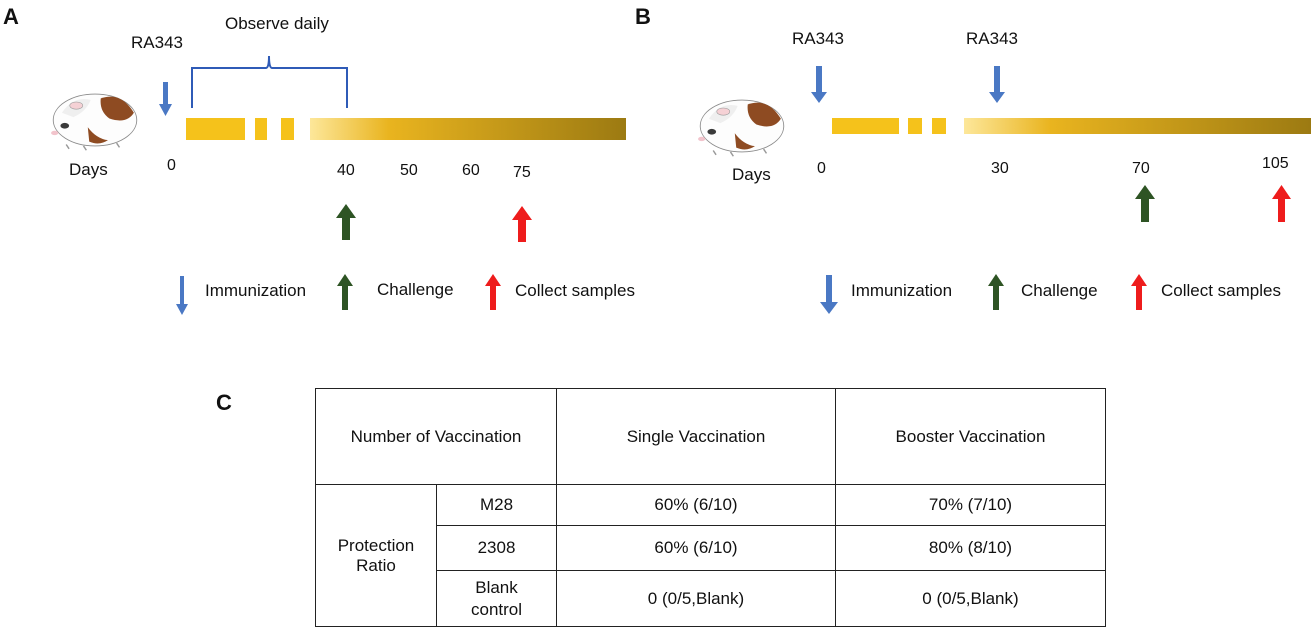 Image resolution: width=1316 pixels, height=630 pixels. What do you see at coordinates (1141, 168) in the screenshot?
I see `panel-b-tick: 70` at bounding box center [1141, 168].